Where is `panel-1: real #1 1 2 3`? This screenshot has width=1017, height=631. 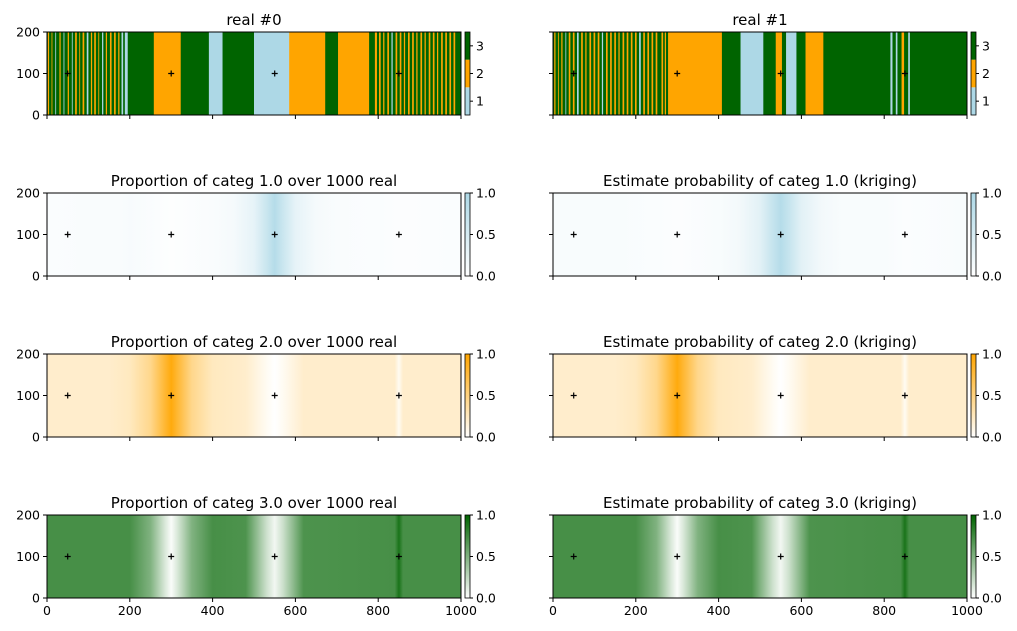
panel-1: real #1 1 2 3 is located at coordinates (769, 65).